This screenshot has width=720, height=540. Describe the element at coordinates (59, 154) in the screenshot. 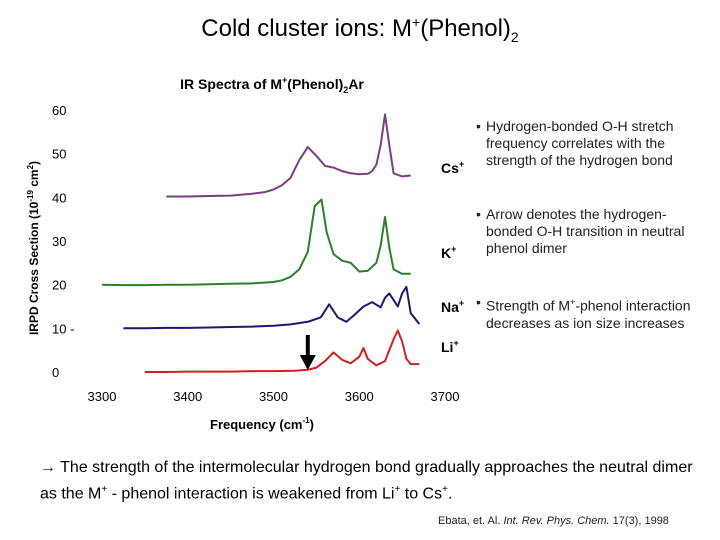

I see `y-tick-label: 50` at that location.